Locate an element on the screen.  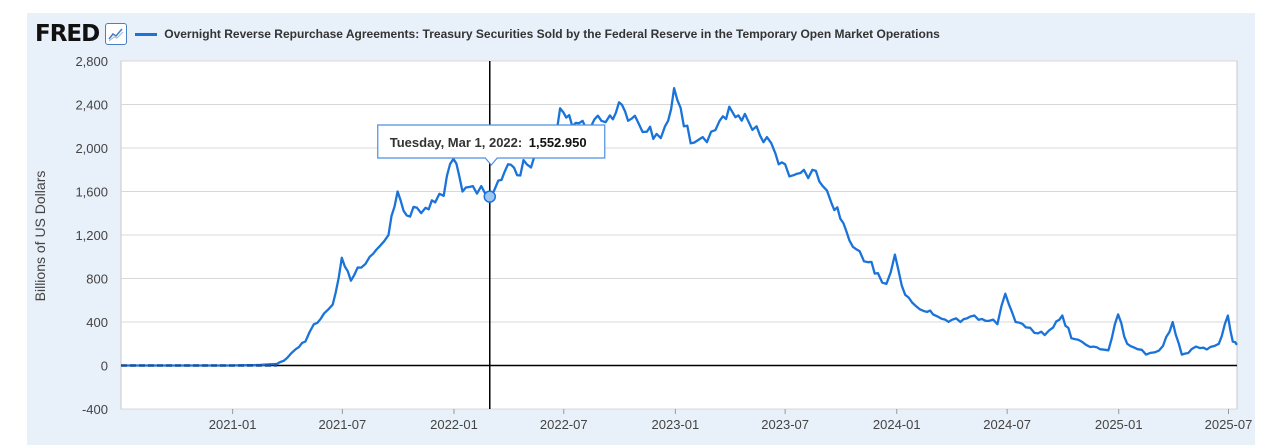
y-tick-label: 0 is located at coordinates (104, 366).